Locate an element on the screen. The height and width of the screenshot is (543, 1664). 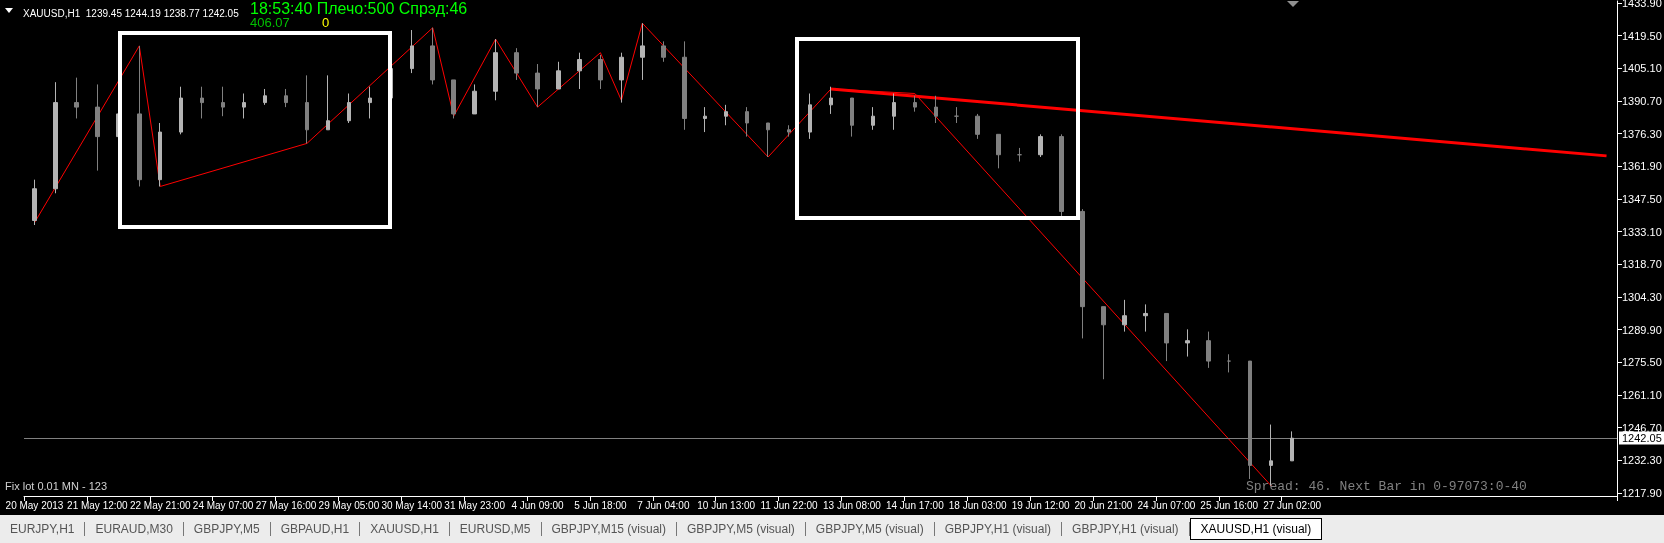
y-tick-label: 1361.90 is located at coordinates (1642, 166).